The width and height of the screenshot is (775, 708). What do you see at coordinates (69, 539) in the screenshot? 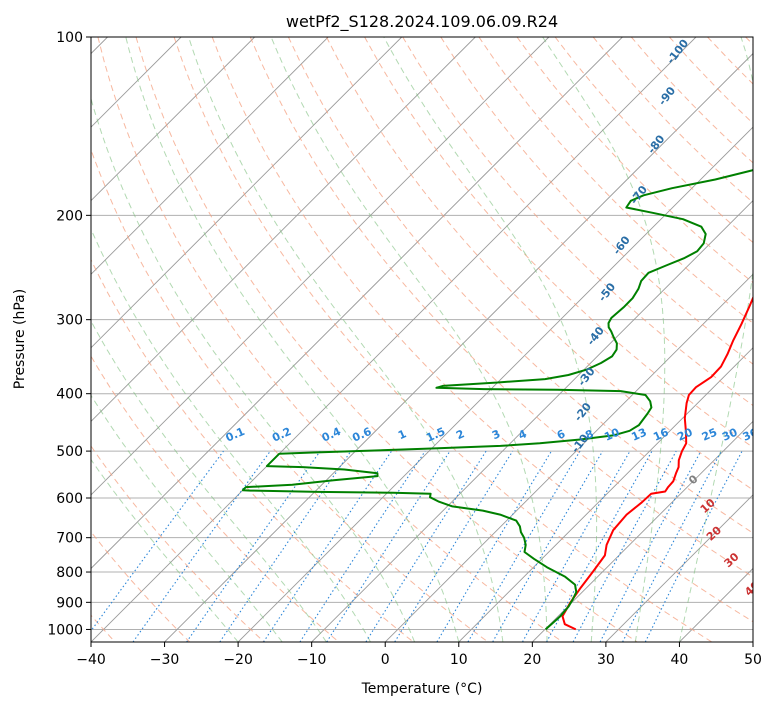
I see `y-tick-label: 700` at bounding box center [69, 539].